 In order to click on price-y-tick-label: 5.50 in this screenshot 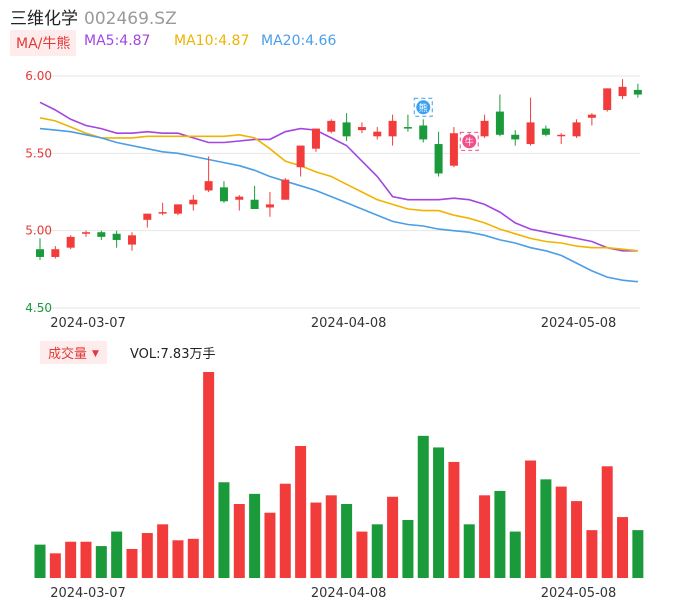, I will do `click(38, 153)`.